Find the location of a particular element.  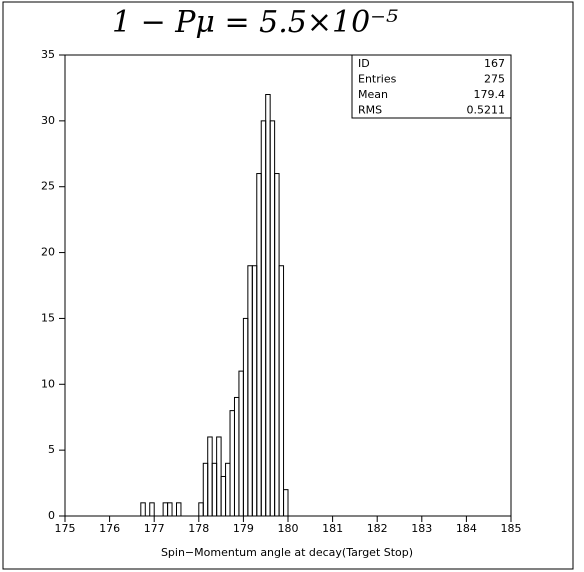

stats-value: 0.5211 is located at coordinates (486, 109).